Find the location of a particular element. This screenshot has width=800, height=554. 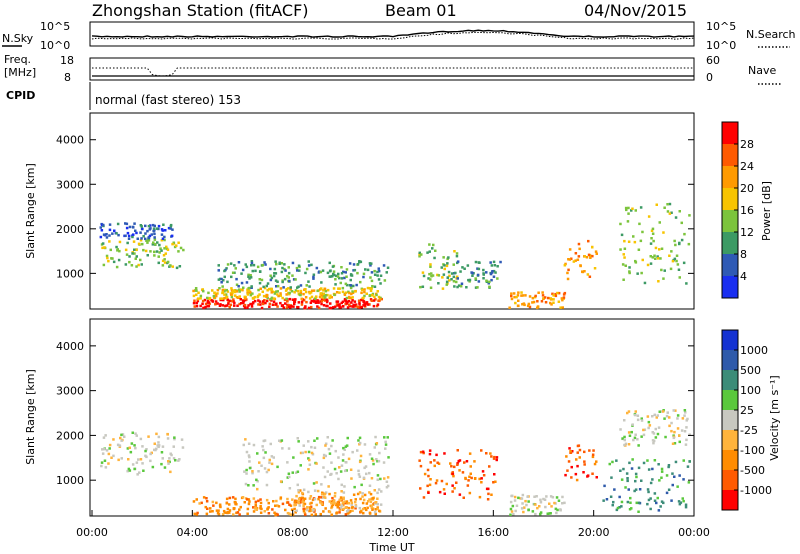

date-label: 04/Nov/2015 is located at coordinates (635, 10).